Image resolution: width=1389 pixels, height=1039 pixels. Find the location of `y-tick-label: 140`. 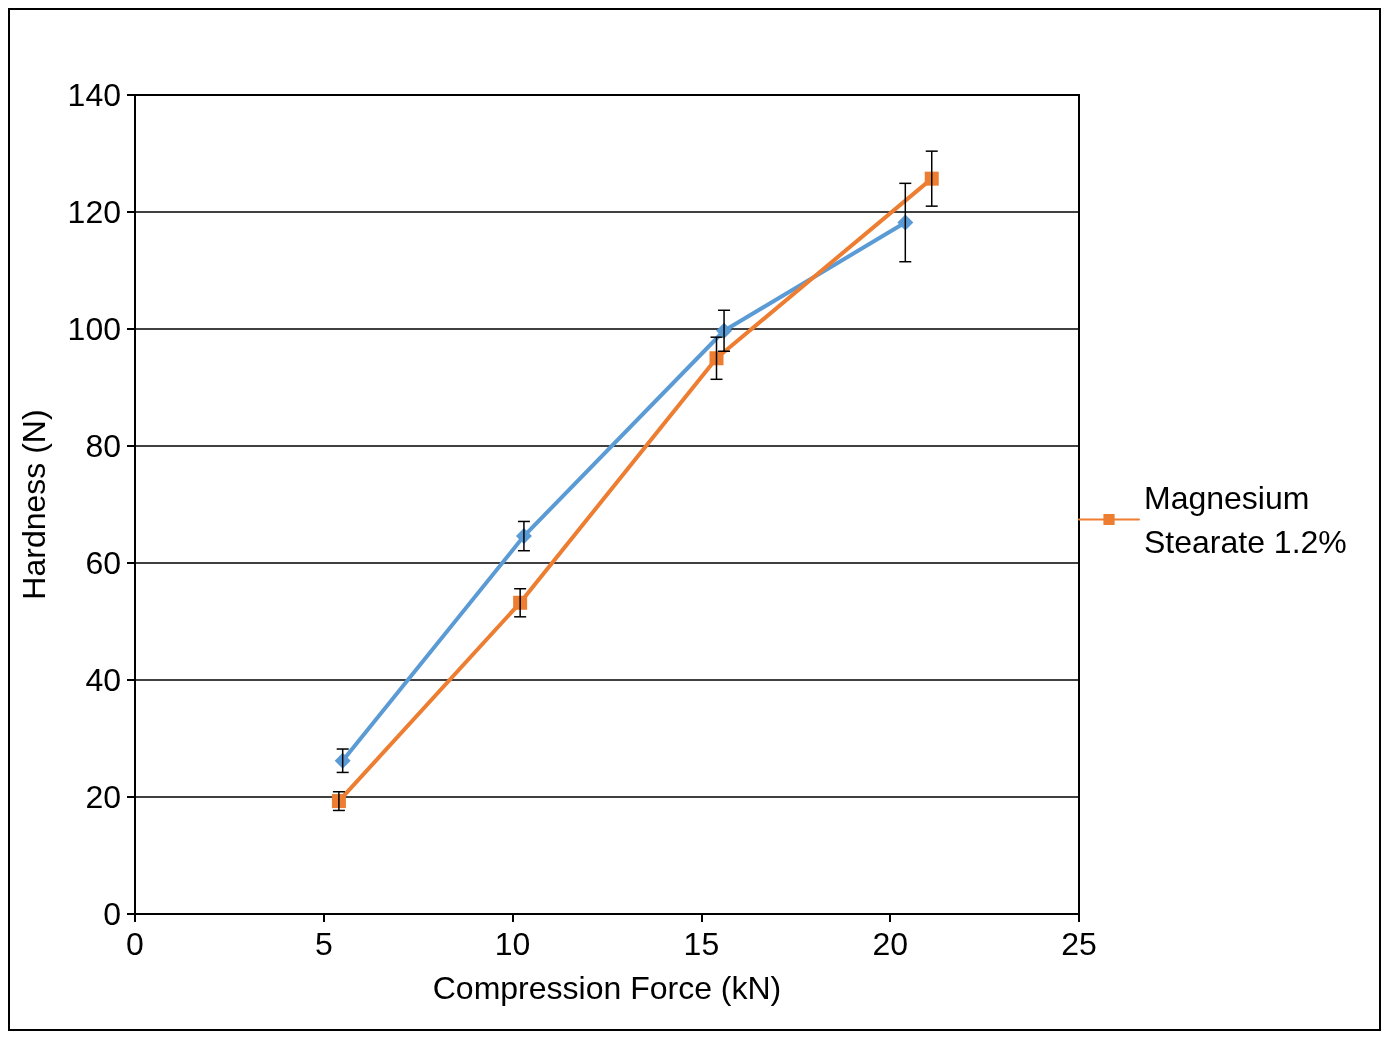

y-tick-label: 140 is located at coordinates (94, 95).